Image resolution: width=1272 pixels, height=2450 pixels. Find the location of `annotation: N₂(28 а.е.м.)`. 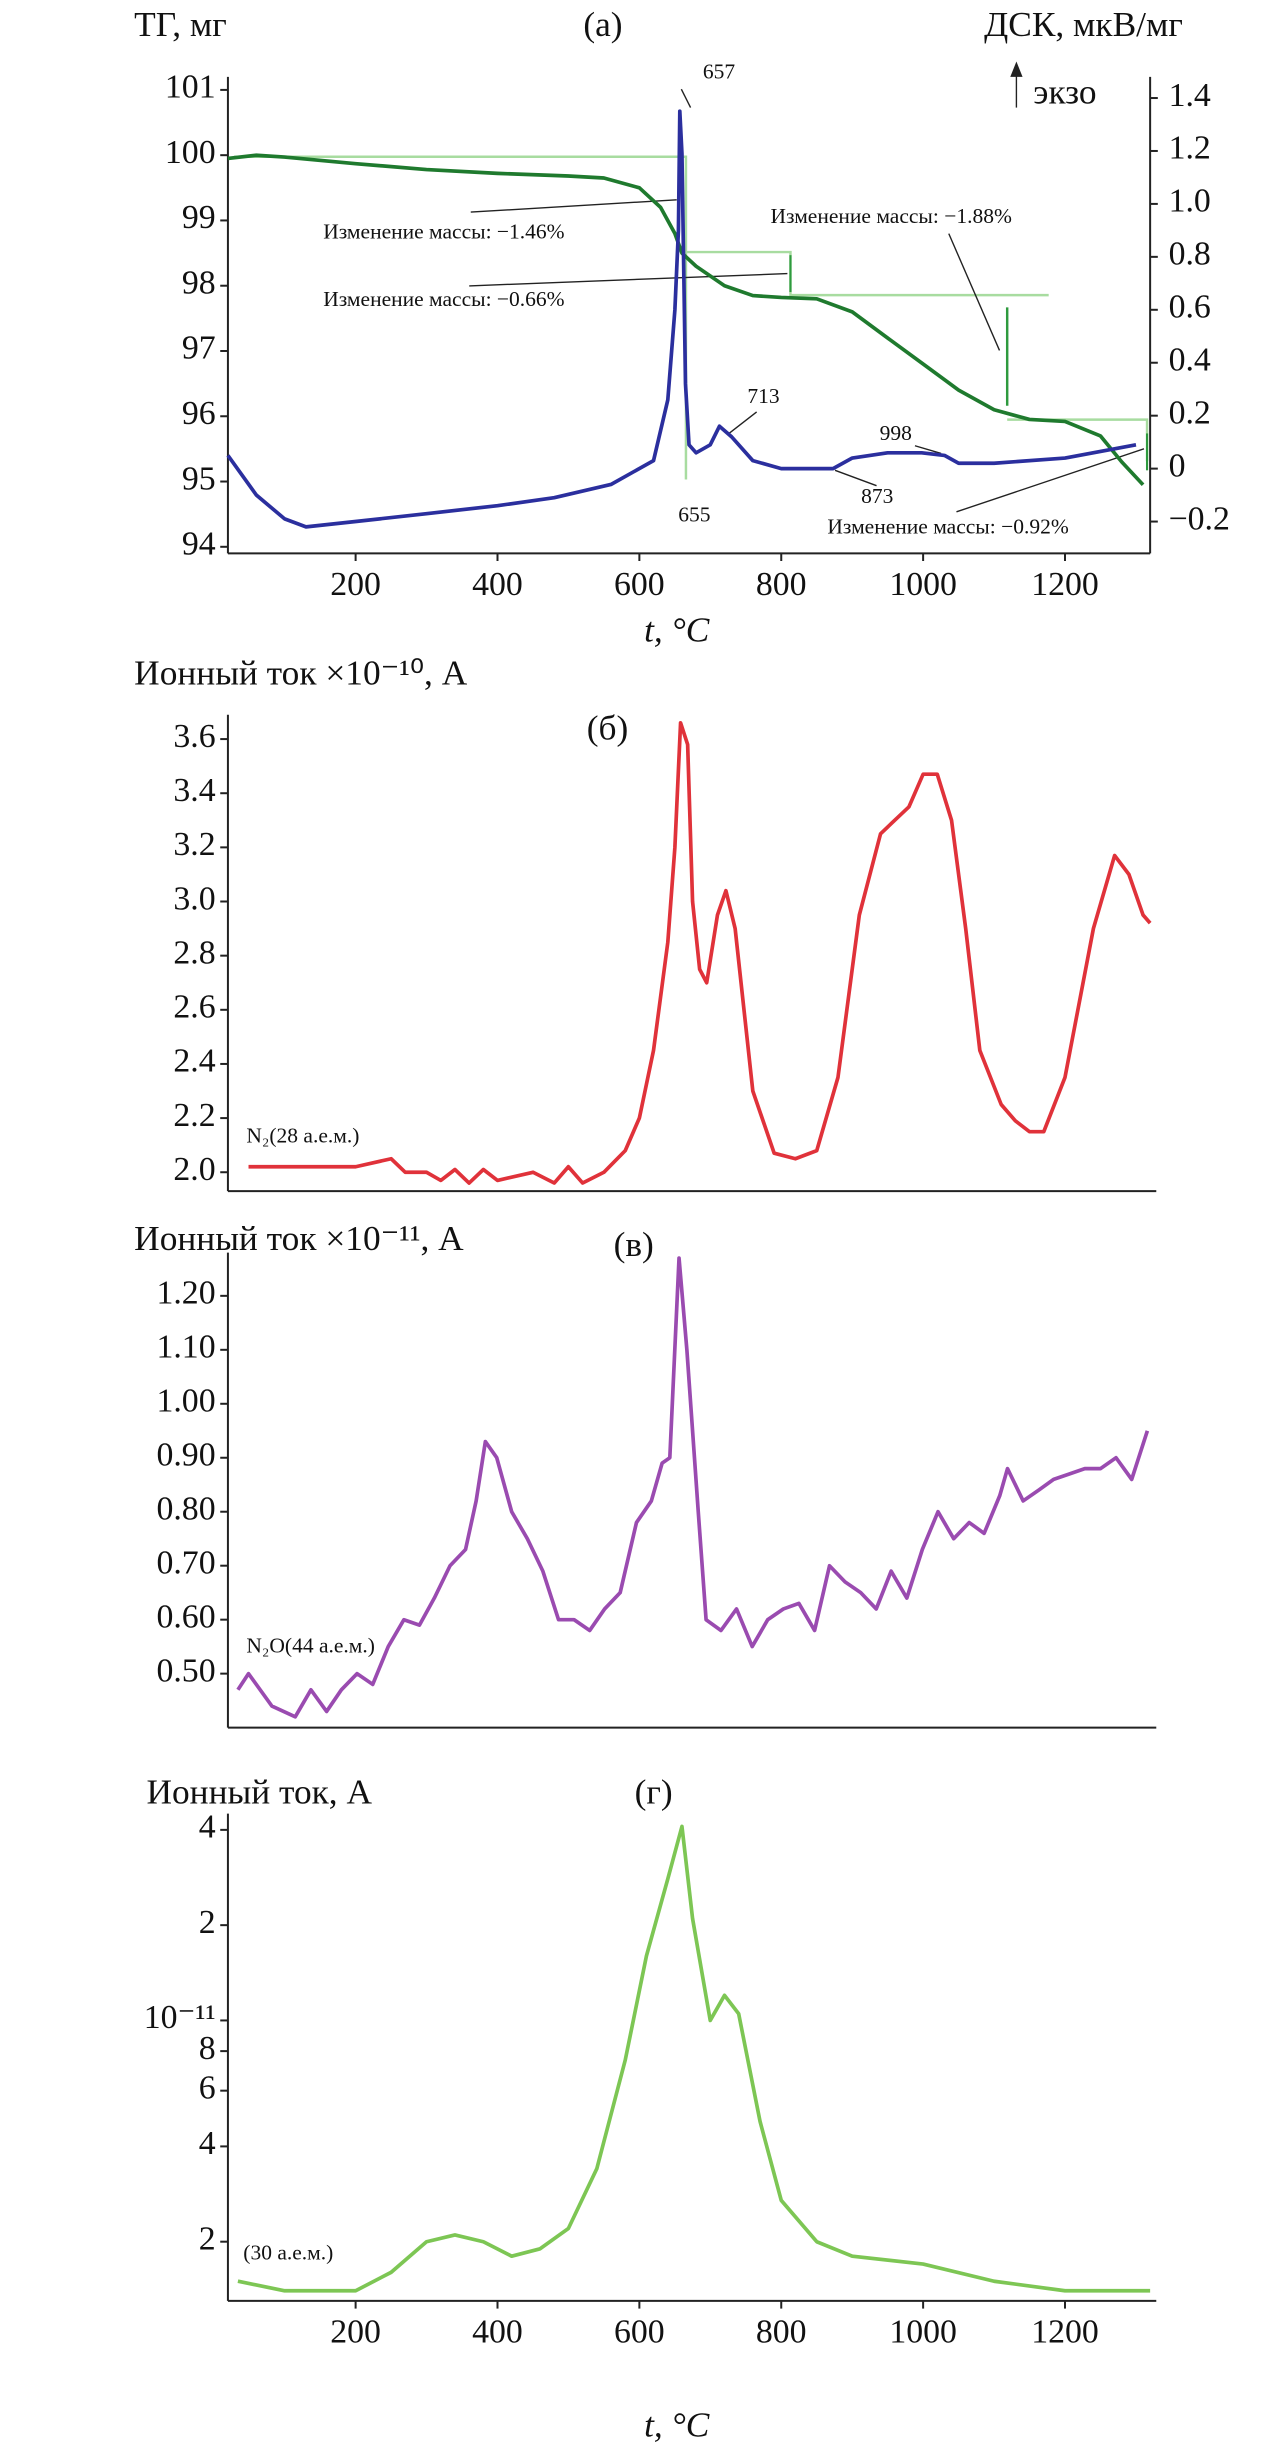

annotation: N₂(28 а.е.м.) is located at coordinates (302, 1135).